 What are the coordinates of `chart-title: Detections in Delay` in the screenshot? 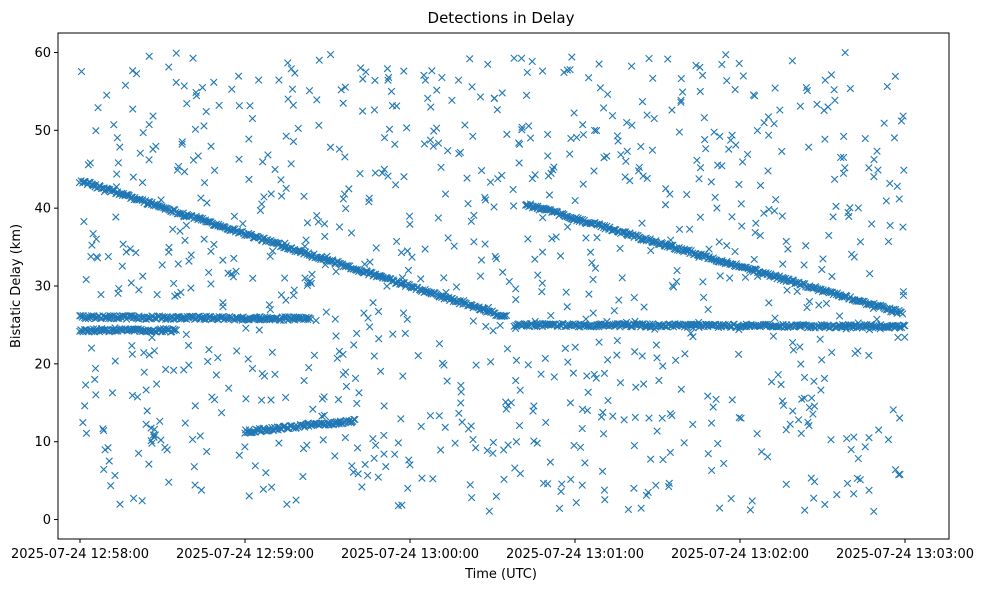 It's located at (501, 18).